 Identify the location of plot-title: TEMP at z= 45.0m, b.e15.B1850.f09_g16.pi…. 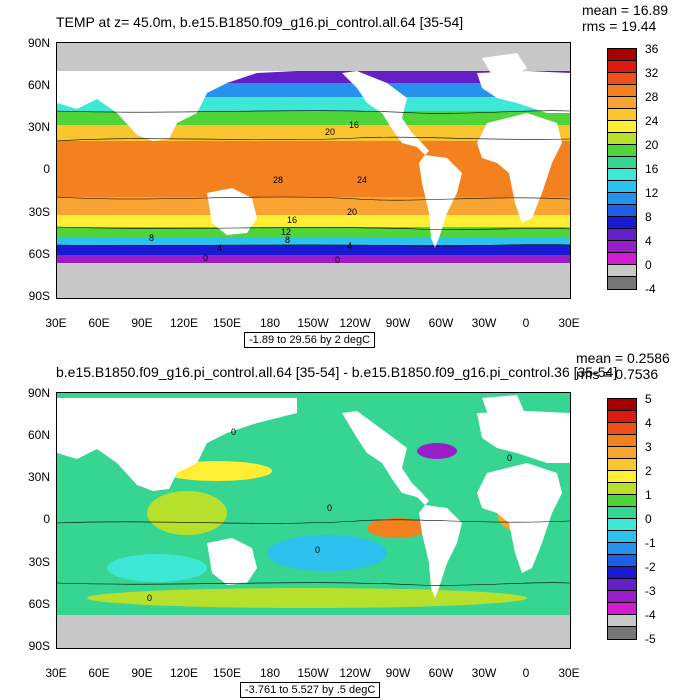
(260, 22).